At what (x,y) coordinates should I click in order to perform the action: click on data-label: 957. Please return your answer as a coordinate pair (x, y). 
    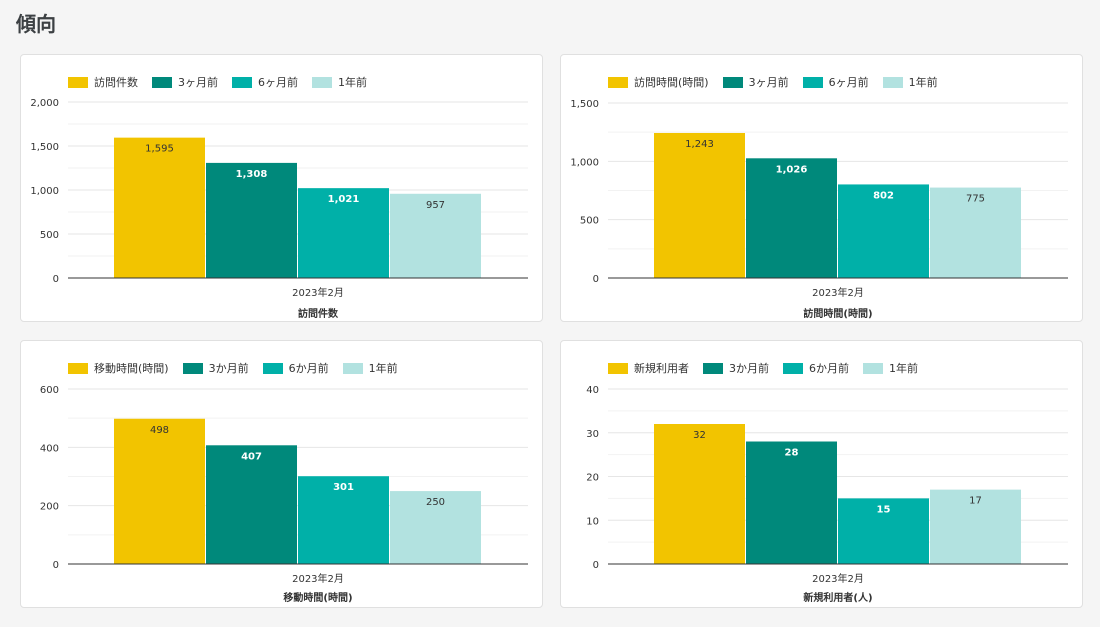
    Looking at the image, I should click on (435, 205).